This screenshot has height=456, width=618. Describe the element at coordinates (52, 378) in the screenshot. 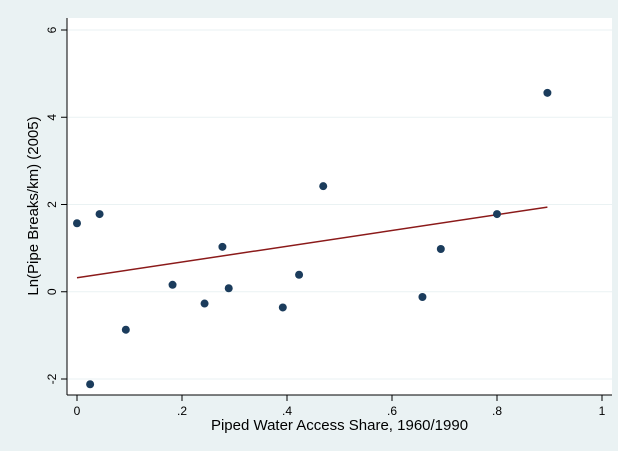

I see `y-tick-label: -2` at that location.